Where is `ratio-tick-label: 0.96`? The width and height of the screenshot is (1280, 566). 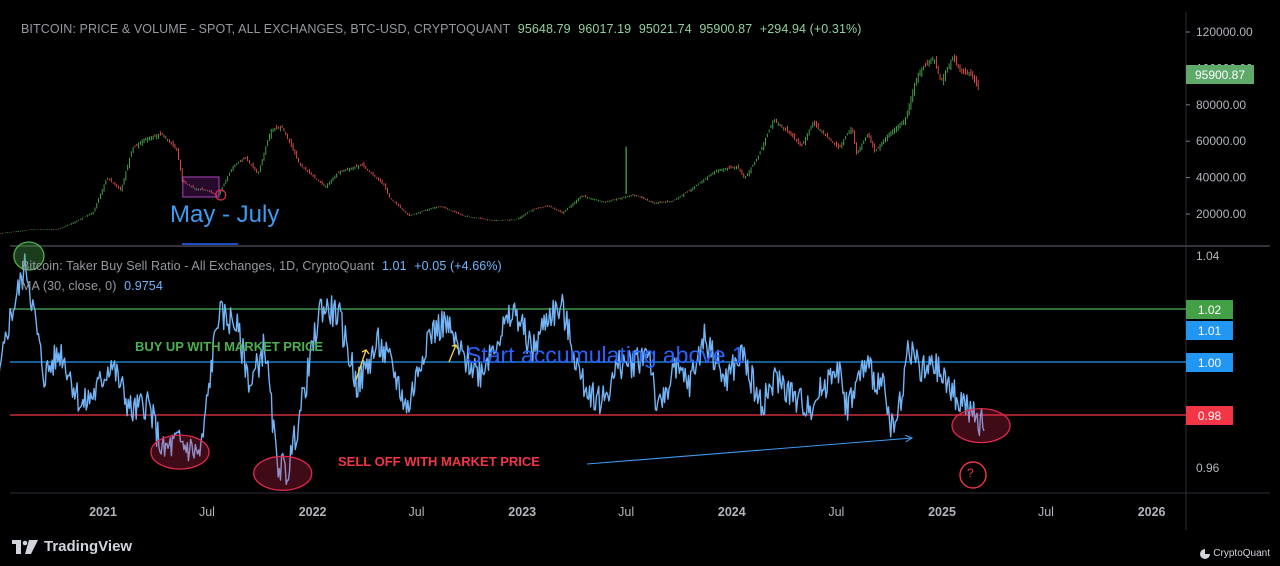 ratio-tick-label: 0.96 is located at coordinates (1208, 468).